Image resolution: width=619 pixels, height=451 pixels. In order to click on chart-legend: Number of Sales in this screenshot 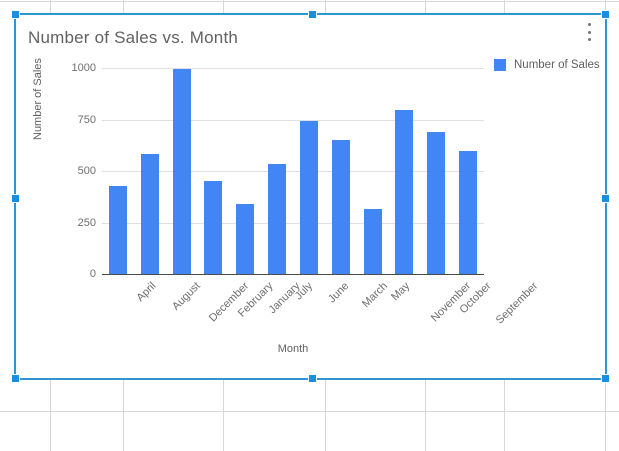, I will do `click(547, 65)`.